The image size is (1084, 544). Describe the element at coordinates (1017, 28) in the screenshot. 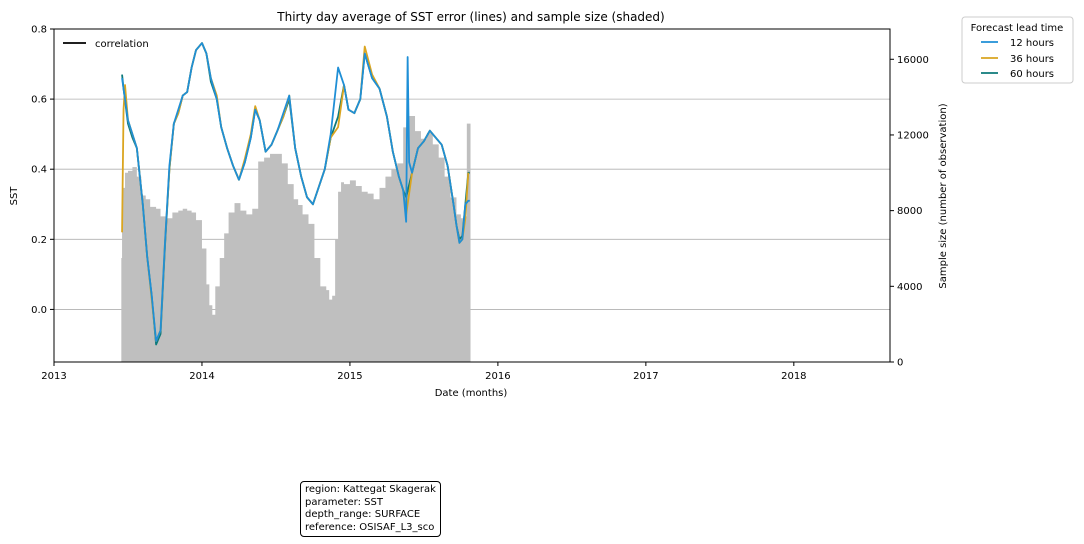

I see `legend-title: Forecast lead time` at that location.